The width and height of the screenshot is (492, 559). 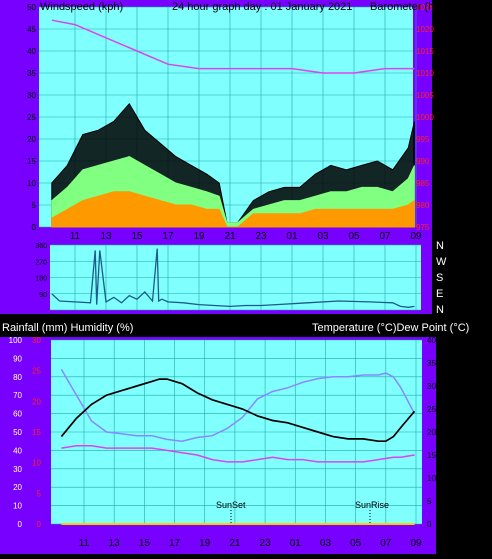 I want to click on baro-y-tick: 1025, so click(x=425, y=7).